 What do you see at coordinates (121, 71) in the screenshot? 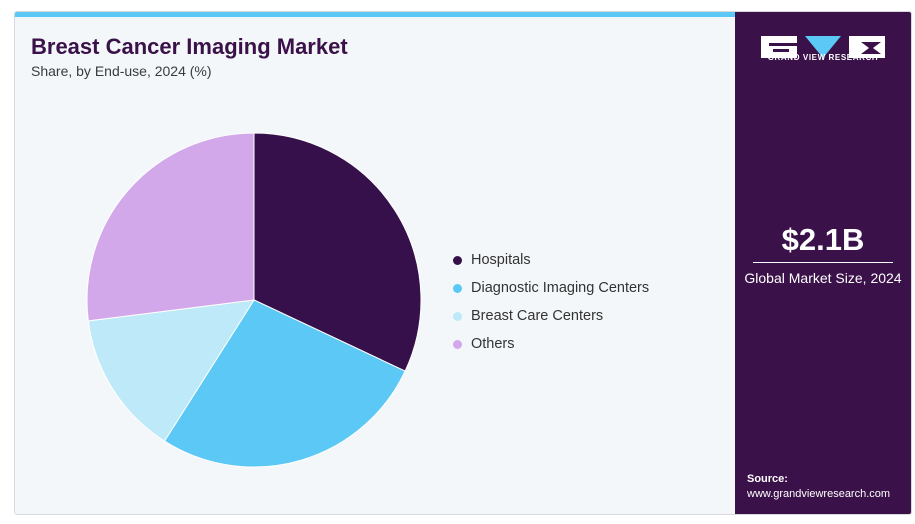
I see `chart-subtitle: Share, by End-use, 2024 (%)` at bounding box center [121, 71].